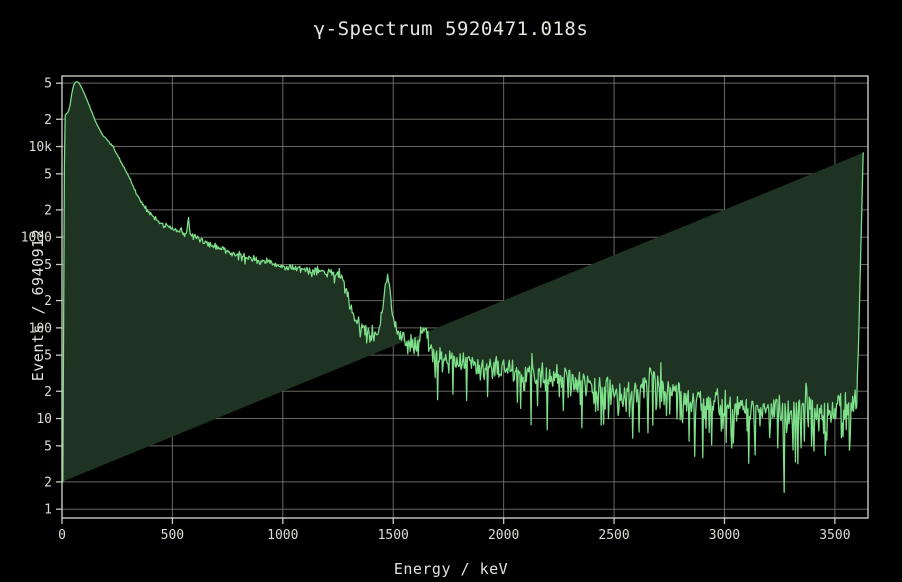 The image size is (902, 582). Describe the element at coordinates (724, 535) in the screenshot. I see `x-tick-label: 3000` at that location.